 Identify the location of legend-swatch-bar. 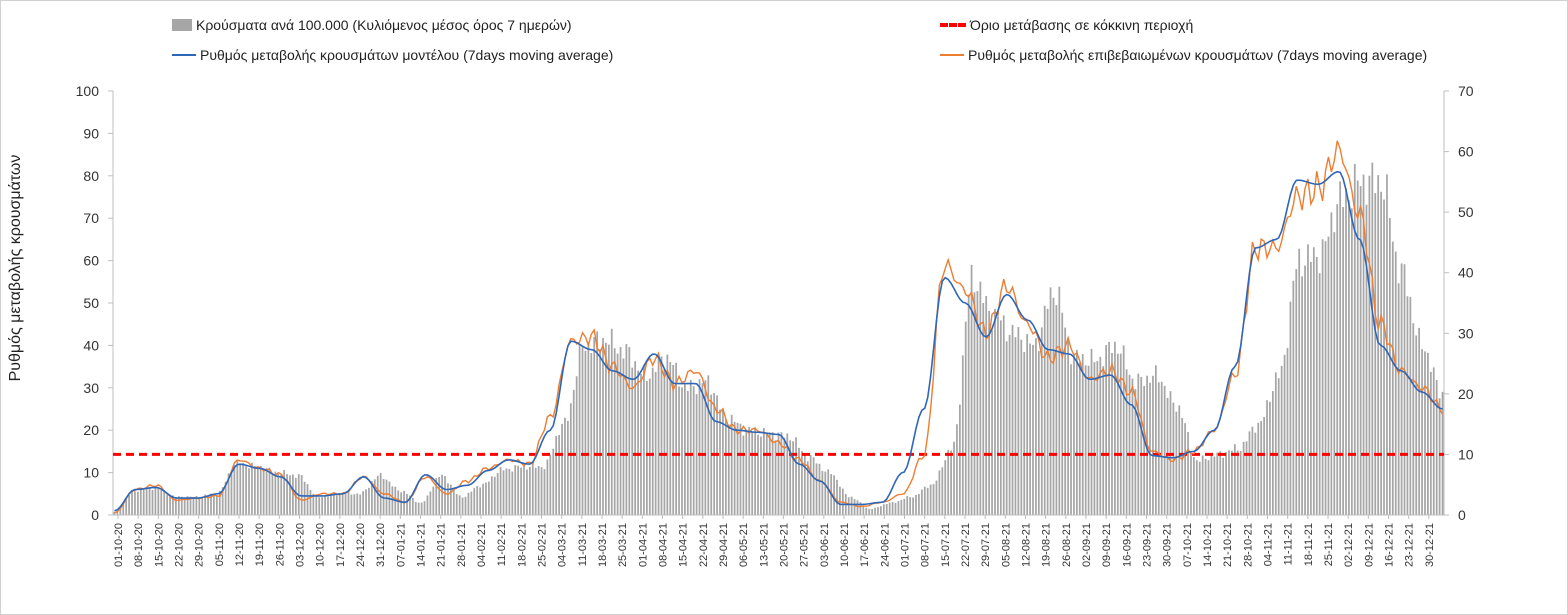
(182, 25).